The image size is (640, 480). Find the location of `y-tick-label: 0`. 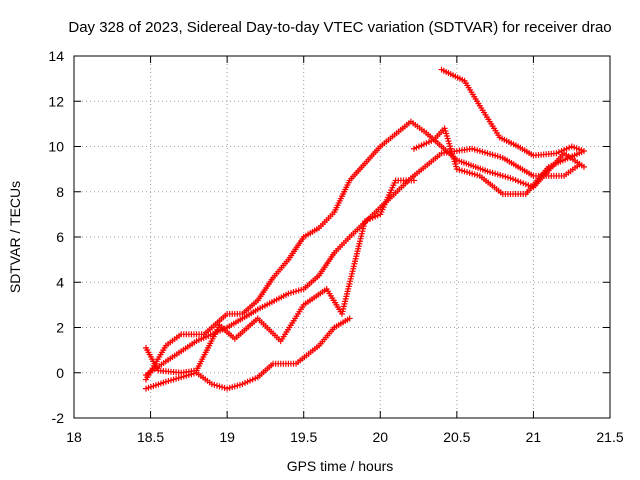

y-tick-label: 0 is located at coordinates (60, 373).